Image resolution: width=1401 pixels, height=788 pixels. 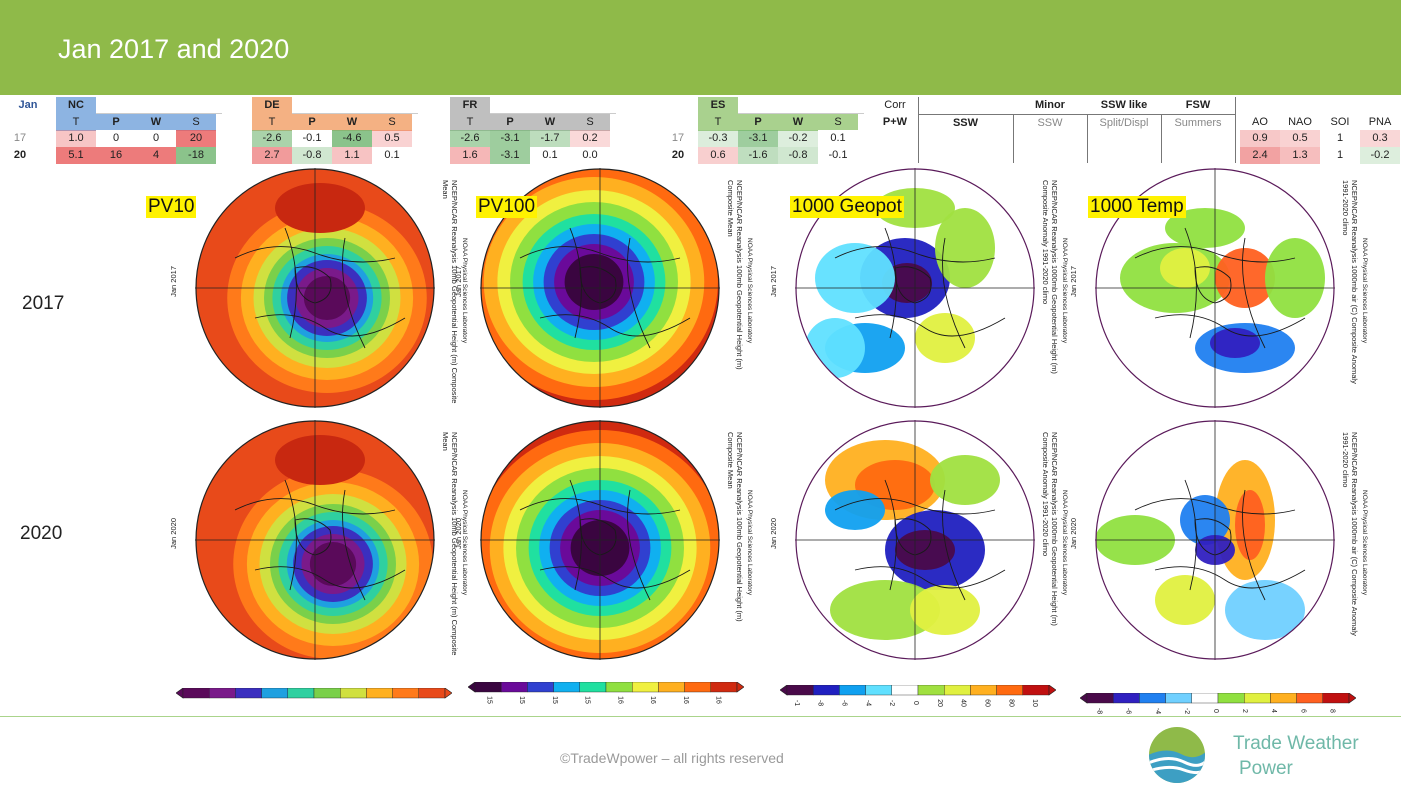 I want to click on footer-divider, so click(x=700, y=716).